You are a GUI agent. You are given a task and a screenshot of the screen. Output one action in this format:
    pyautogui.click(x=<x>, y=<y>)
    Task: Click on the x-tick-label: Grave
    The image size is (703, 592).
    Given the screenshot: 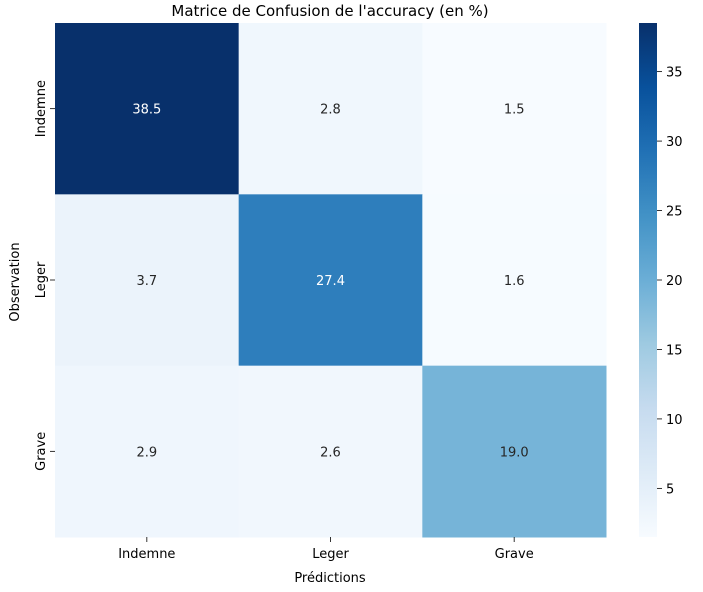 What is the action you would take?
    pyautogui.click(x=514, y=554)
    